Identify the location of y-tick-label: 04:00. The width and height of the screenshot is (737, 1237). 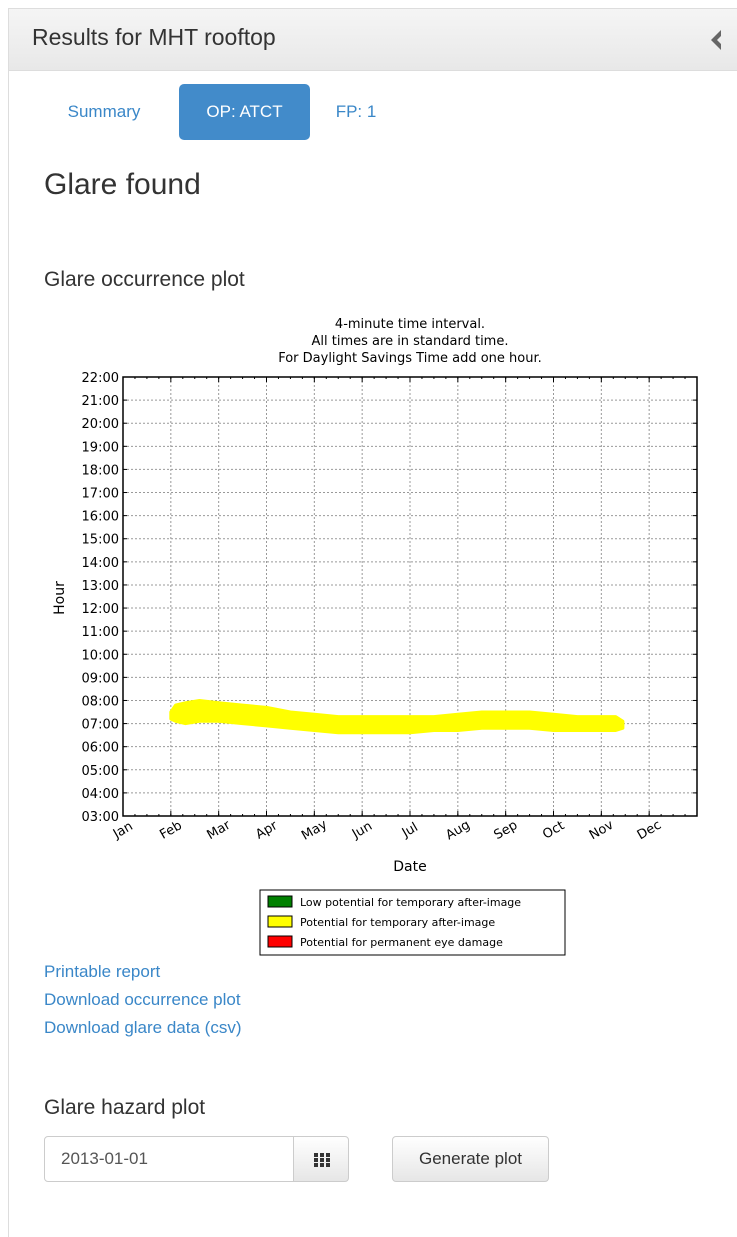
(100, 794).